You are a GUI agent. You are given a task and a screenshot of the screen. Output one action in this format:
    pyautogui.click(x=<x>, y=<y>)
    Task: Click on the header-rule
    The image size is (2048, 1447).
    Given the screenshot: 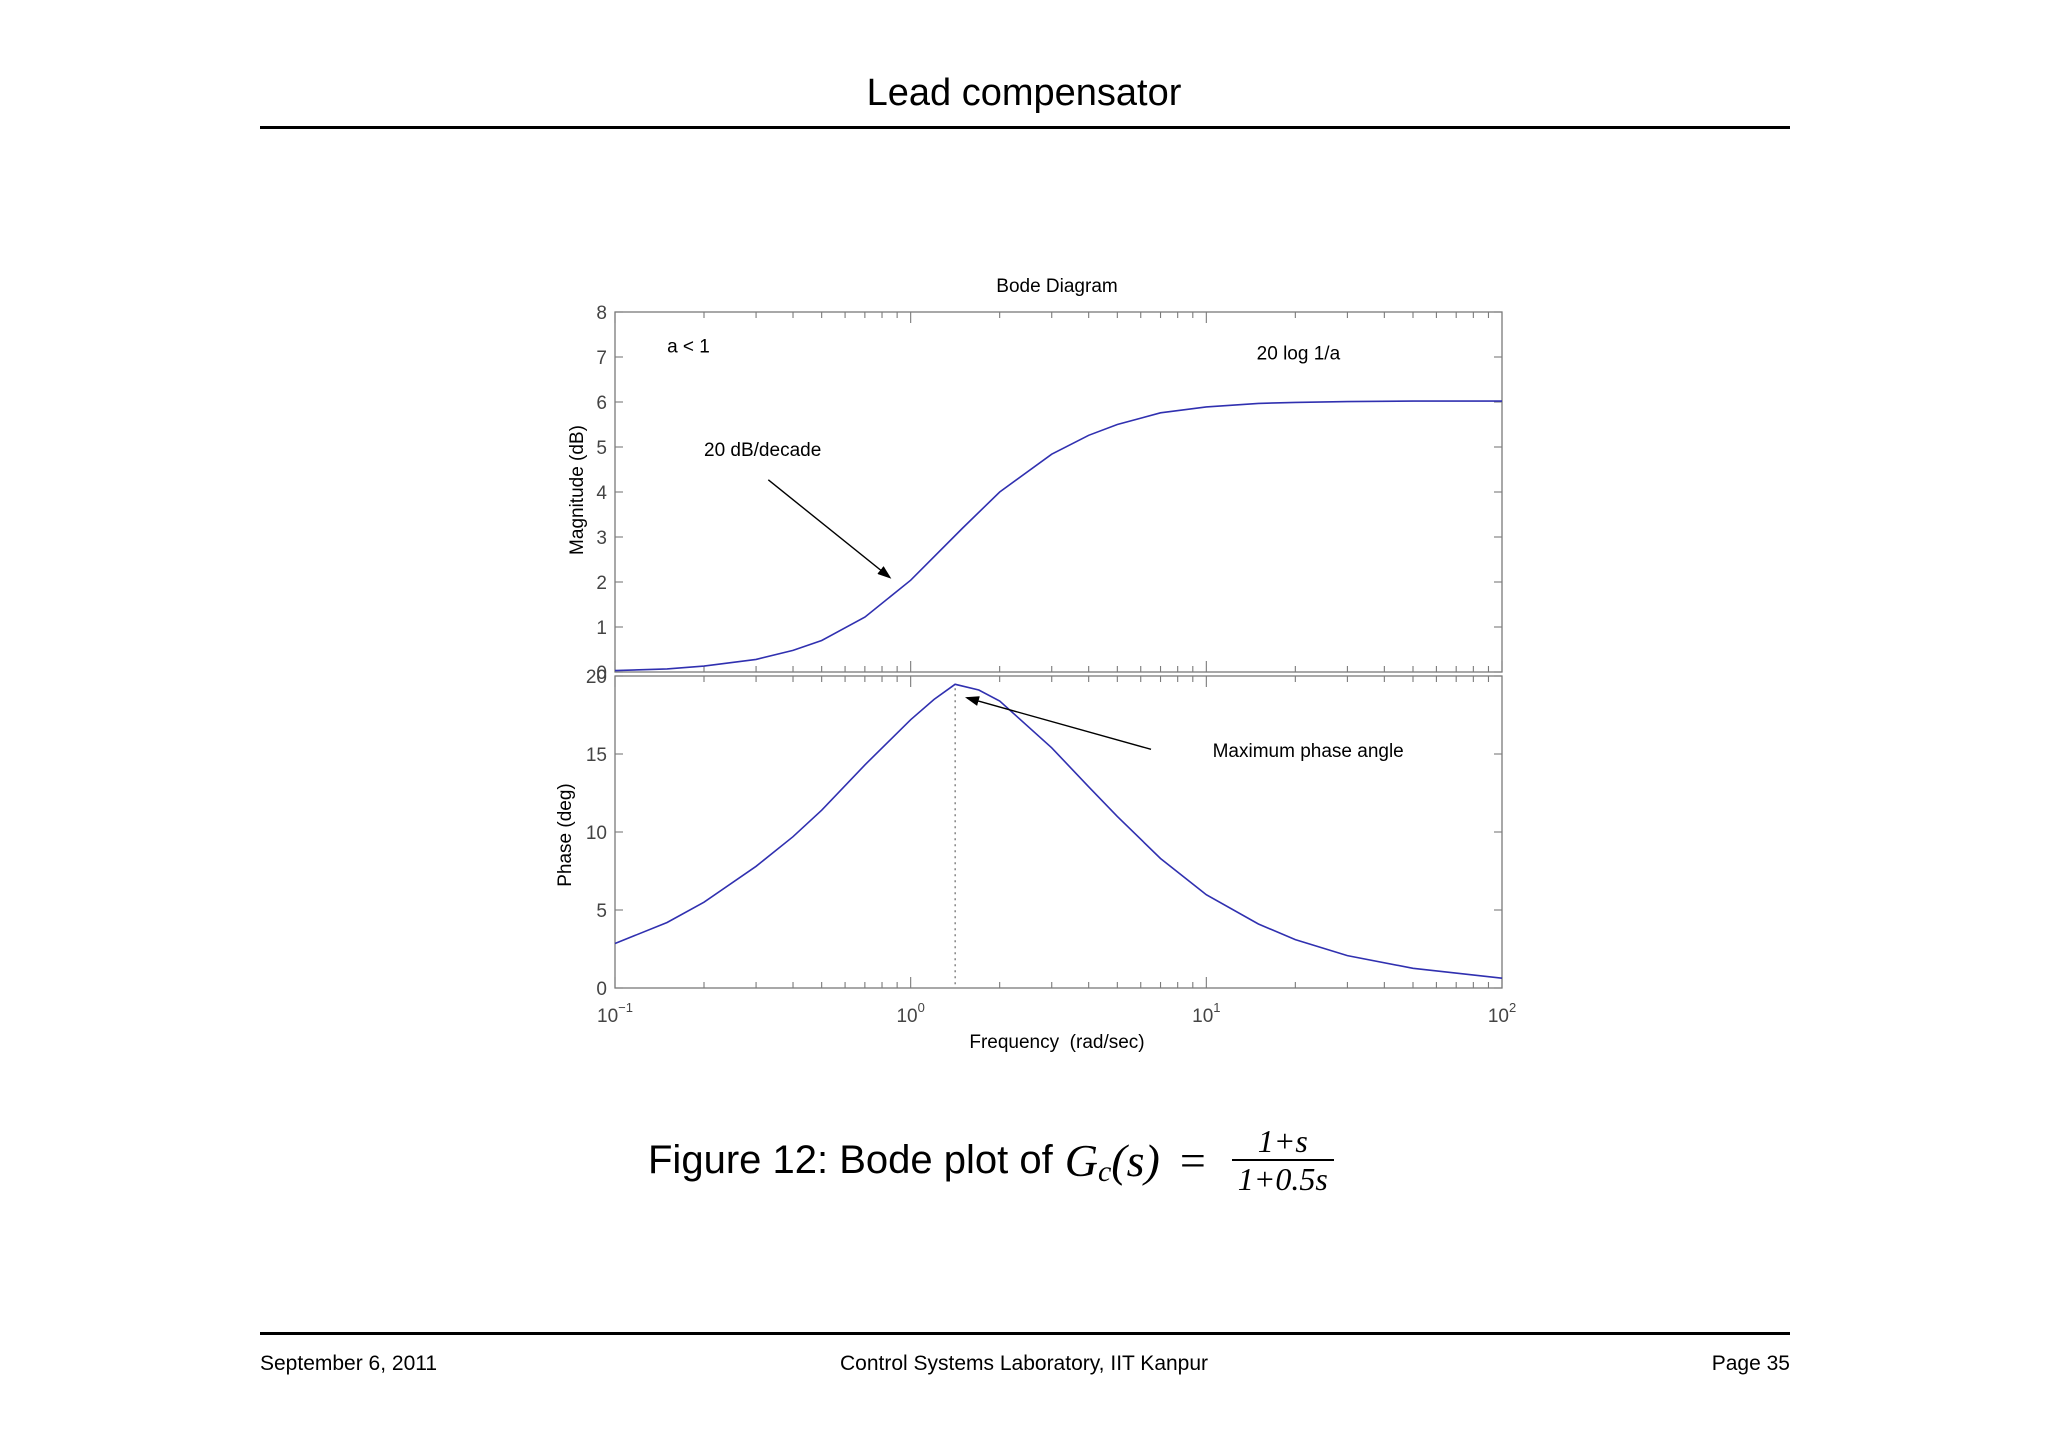 What is the action you would take?
    pyautogui.click(x=1025, y=127)
    